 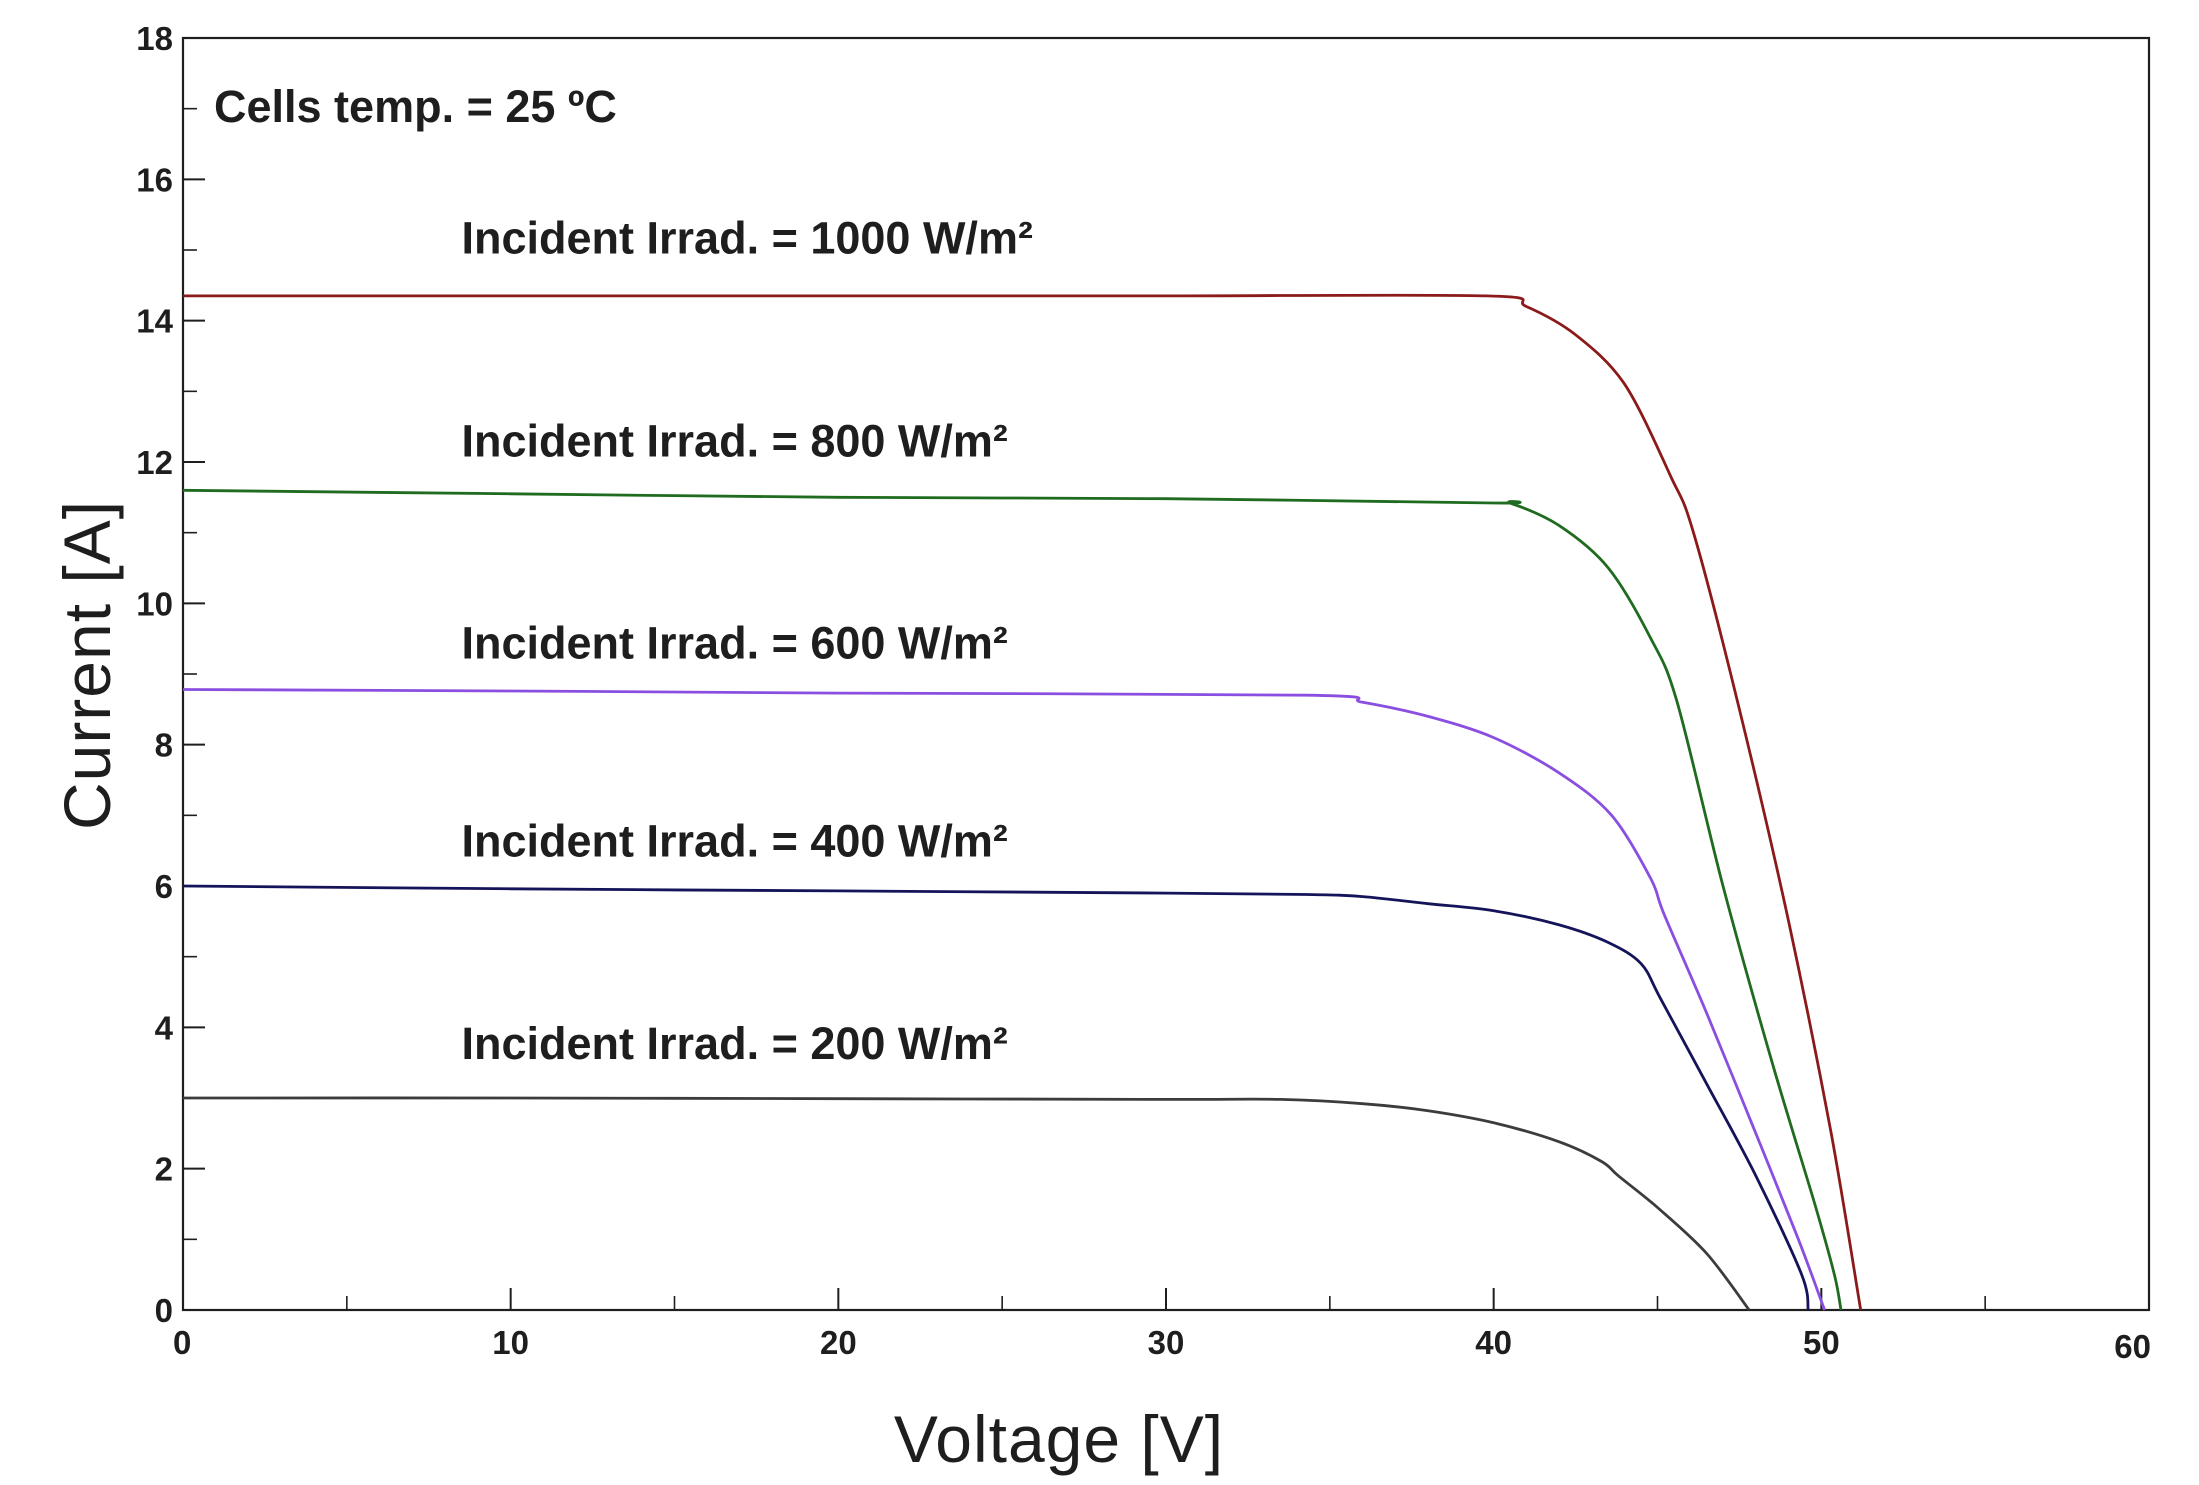 What do you see at coordinates (735, 840) in the screenshot?
I see `curve-label-400-wm2: Incident Irrad. = 400 W/m²` at bounding box center [735, 840].